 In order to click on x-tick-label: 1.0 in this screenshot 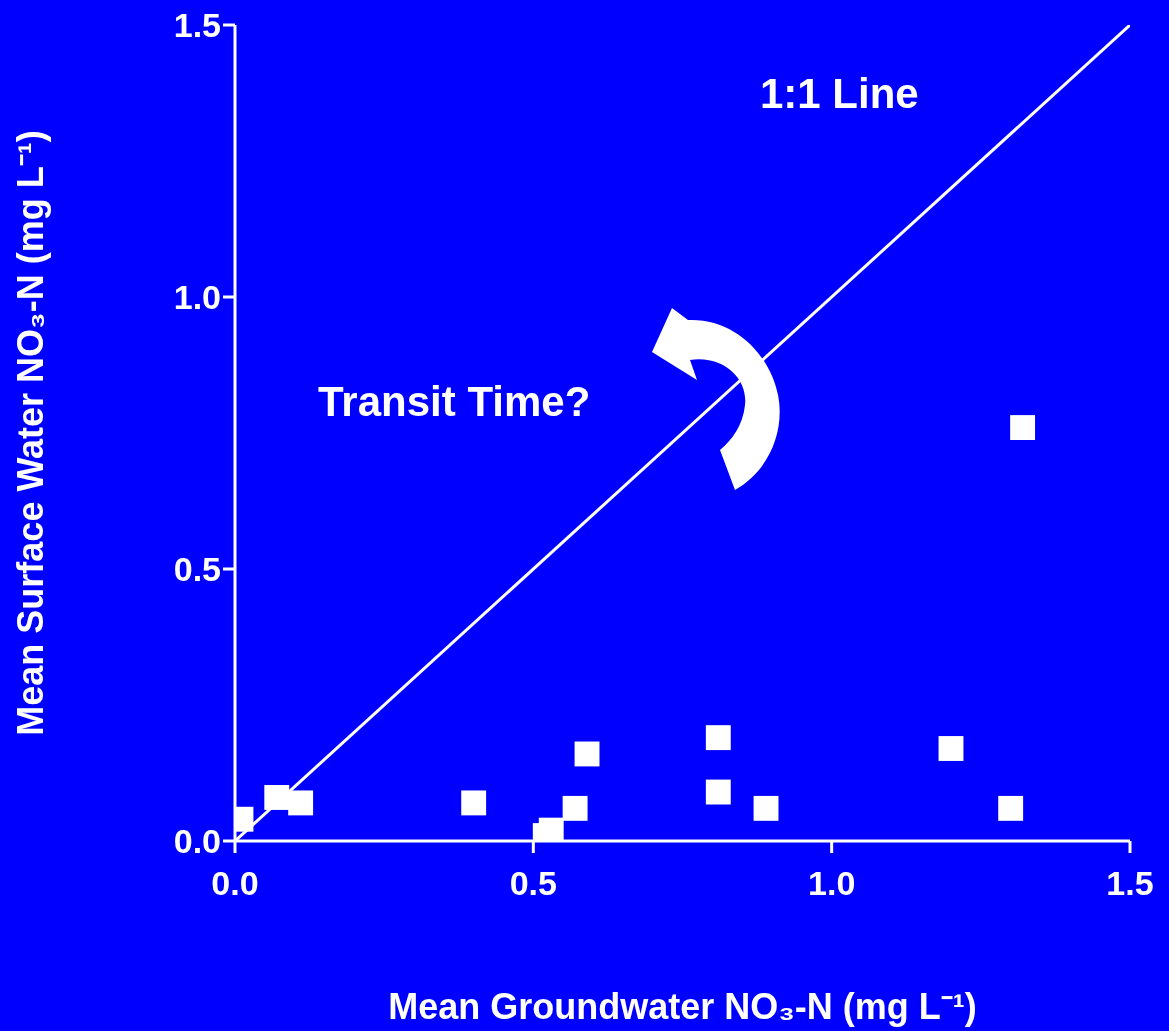, I will do `click(832, 883)`.